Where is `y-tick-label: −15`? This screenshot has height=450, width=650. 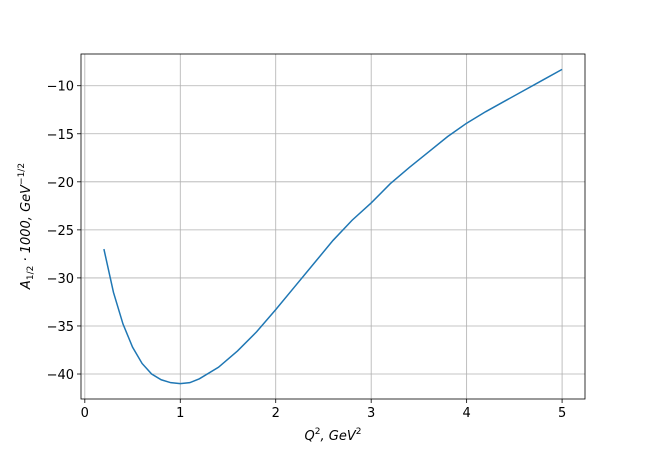 y-tick-label: −15 is located at coordinates (60, 135).